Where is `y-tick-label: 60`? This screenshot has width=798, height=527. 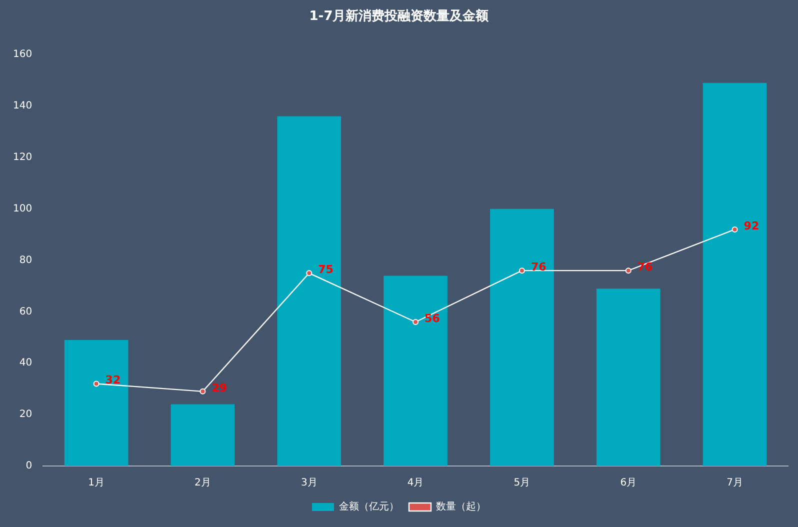 y-tick-label: 60 is located at coordinates (25, 312).